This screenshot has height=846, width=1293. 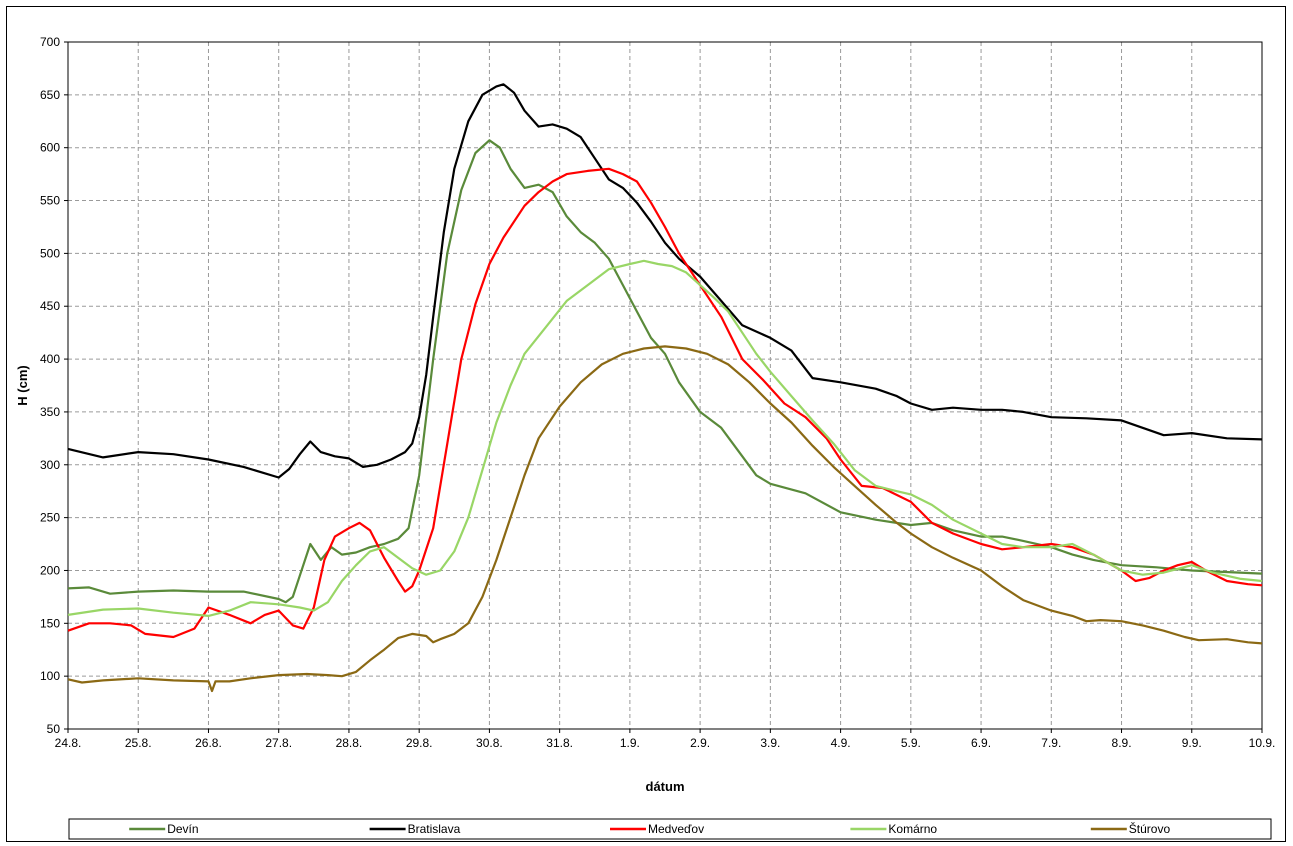 I want to click on x-tick-label: 1.9., so click(x=630, y=743).